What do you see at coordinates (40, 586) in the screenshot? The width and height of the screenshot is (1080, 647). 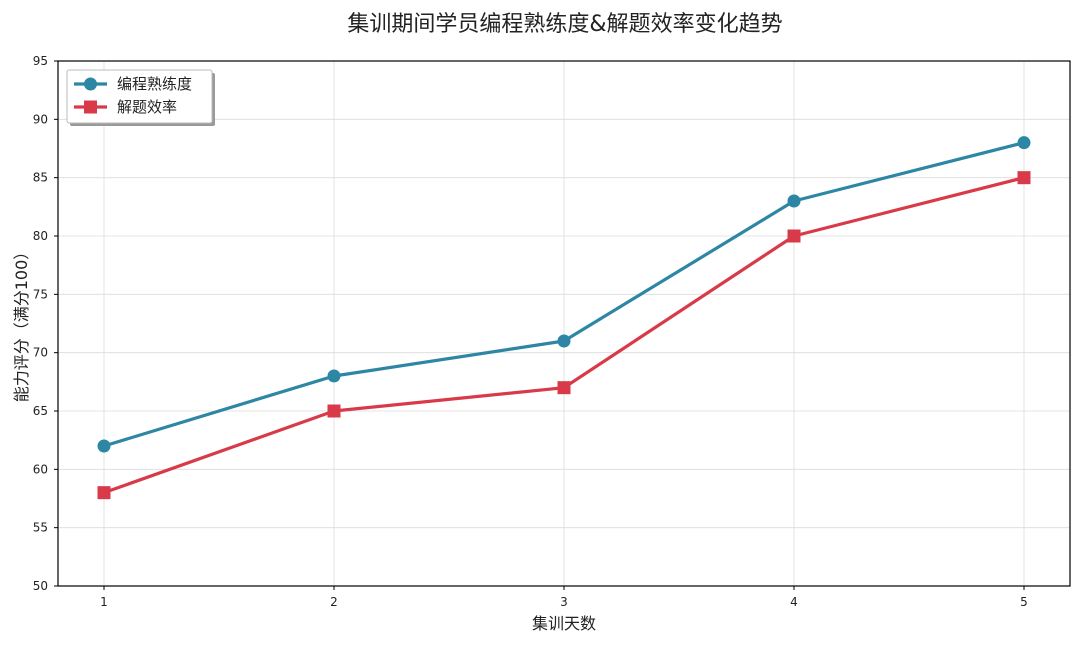 I see `y-tick-label: 50` at bounding box center [40, 586].